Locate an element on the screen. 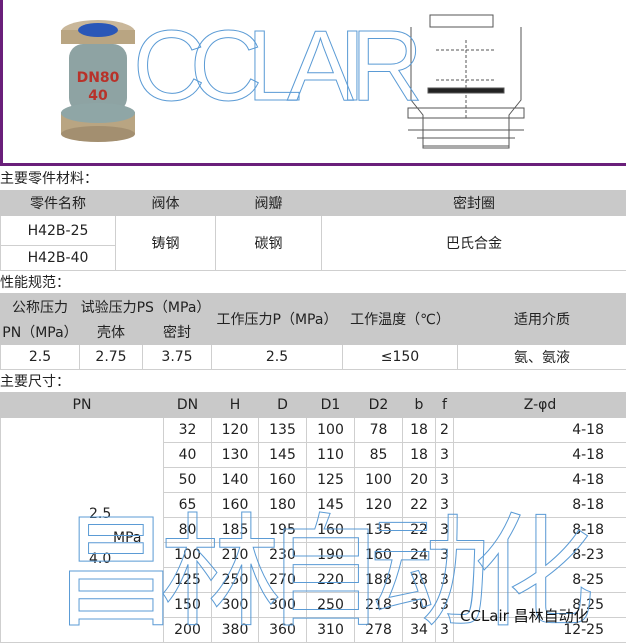 Image resolution: width=626 pixels, height=643 pixels. valve-dn-label: DN80 is located at coordinates (98, 78).